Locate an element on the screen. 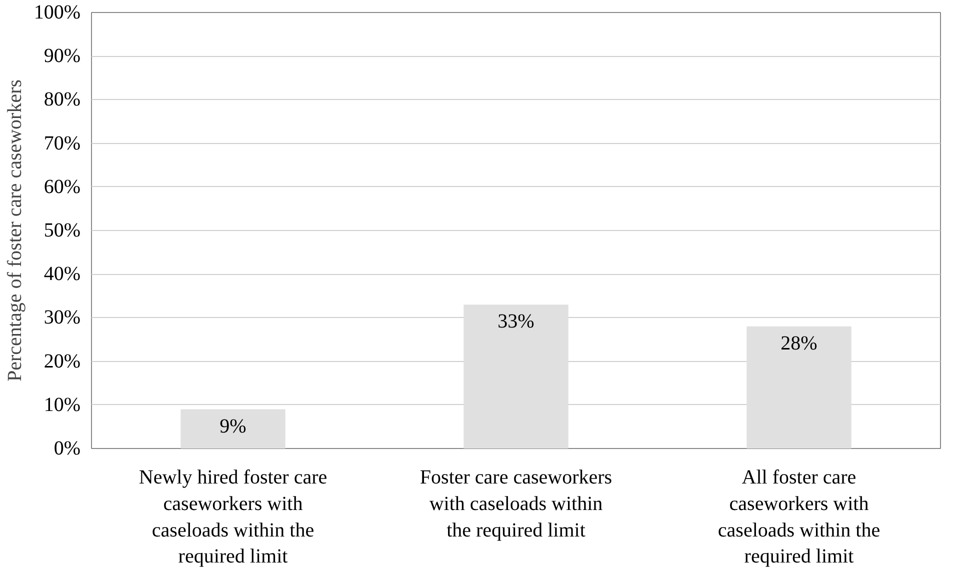 This screenshot has width=977, height=580. x-tick-label: Foster care caseworkers with caseloads within the required limit is located at coordinates (516, 504).